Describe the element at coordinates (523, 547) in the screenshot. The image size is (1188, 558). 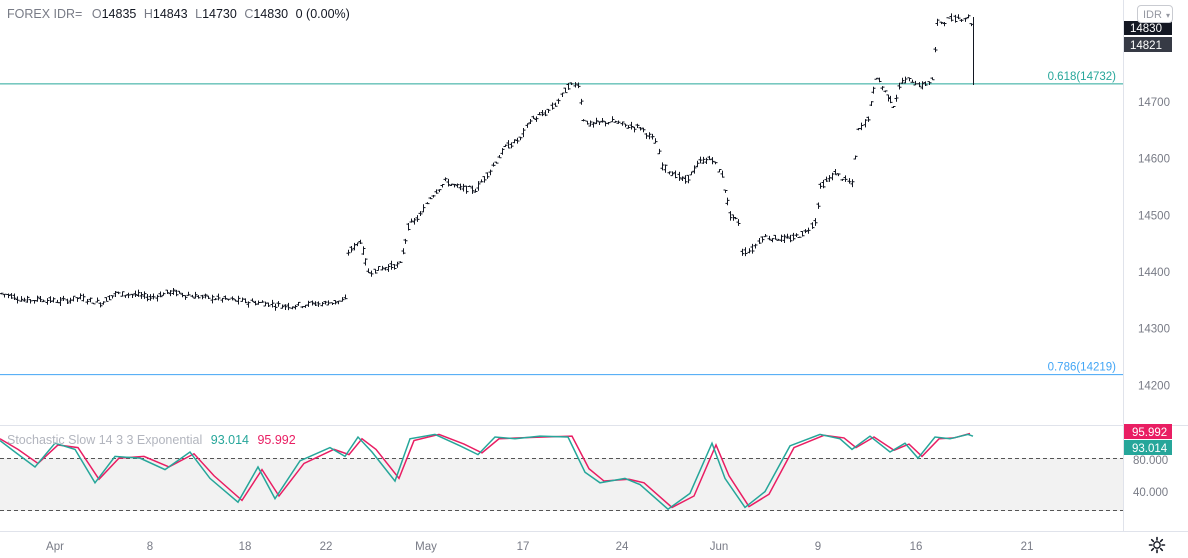
I see `time-tick-label: 17` at that location.